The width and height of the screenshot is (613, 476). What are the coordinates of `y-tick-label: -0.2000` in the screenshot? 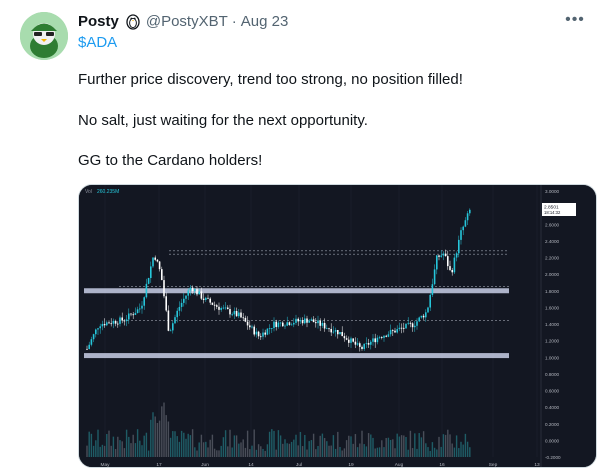 It's located at (553, 457).